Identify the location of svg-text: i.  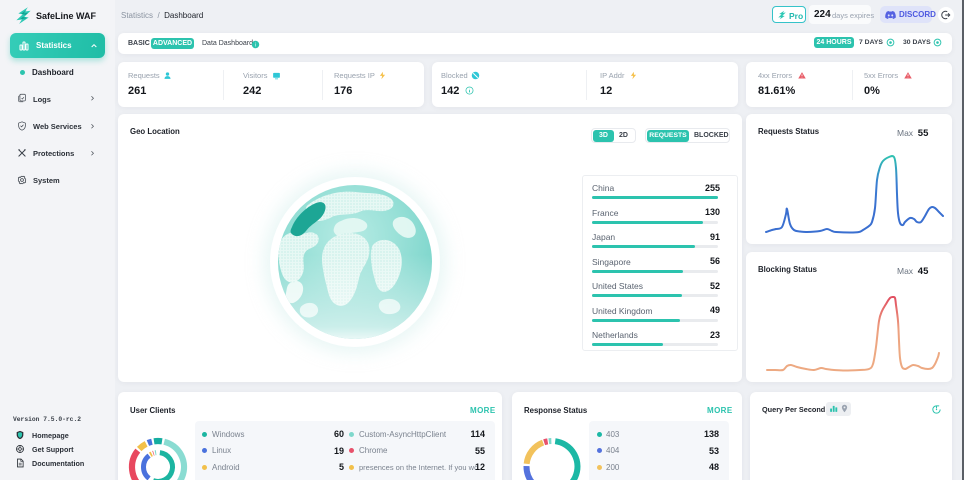
(255, 45).